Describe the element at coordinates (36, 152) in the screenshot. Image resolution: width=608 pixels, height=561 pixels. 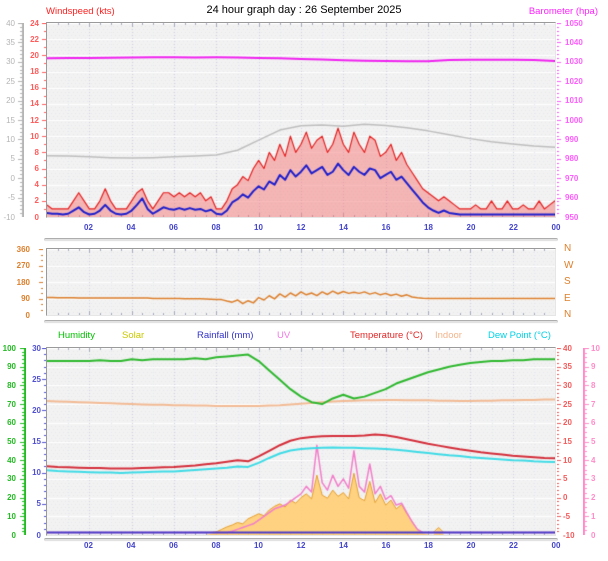
I see `axis-tick-label: 8` at that location.